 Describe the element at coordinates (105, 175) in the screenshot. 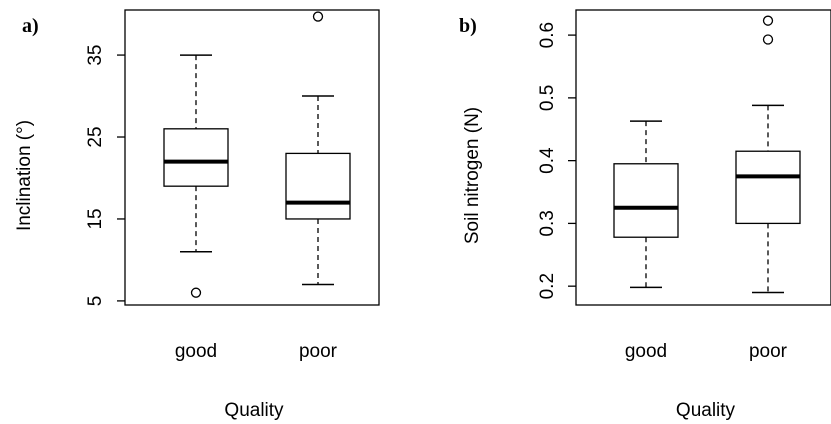

I see `panel-a-y-axis: 5 15 25 35` at that location.